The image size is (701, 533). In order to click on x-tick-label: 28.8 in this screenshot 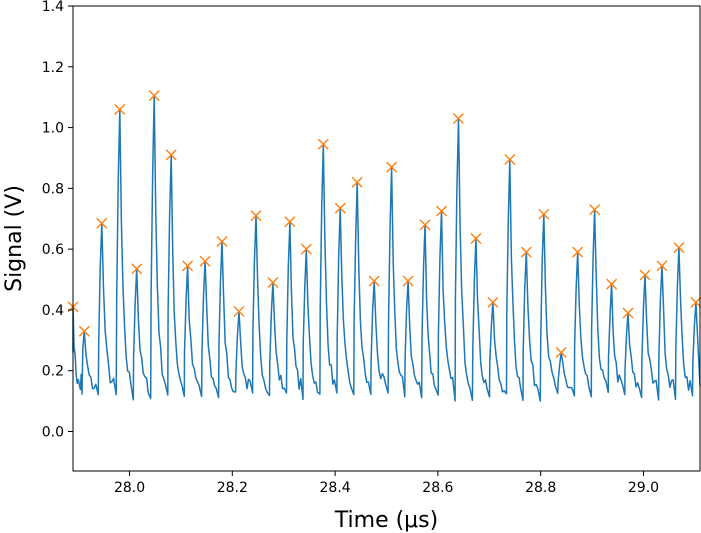, I will do `click(540, 488)`.